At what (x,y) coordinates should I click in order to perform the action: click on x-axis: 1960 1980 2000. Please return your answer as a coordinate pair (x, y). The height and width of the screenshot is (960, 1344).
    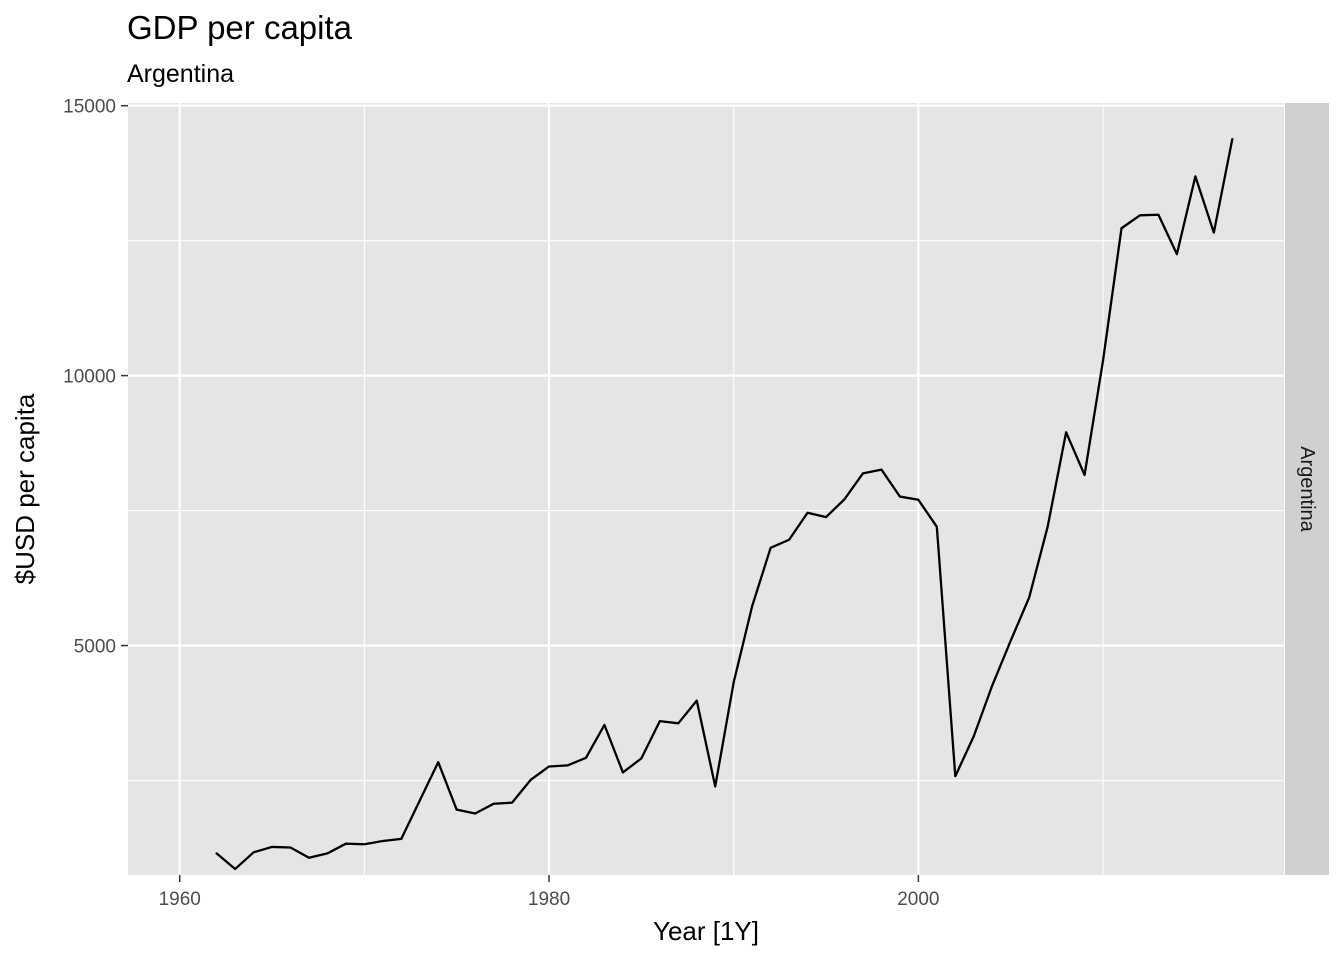
    Looking at the image, I should click on (549, 892).